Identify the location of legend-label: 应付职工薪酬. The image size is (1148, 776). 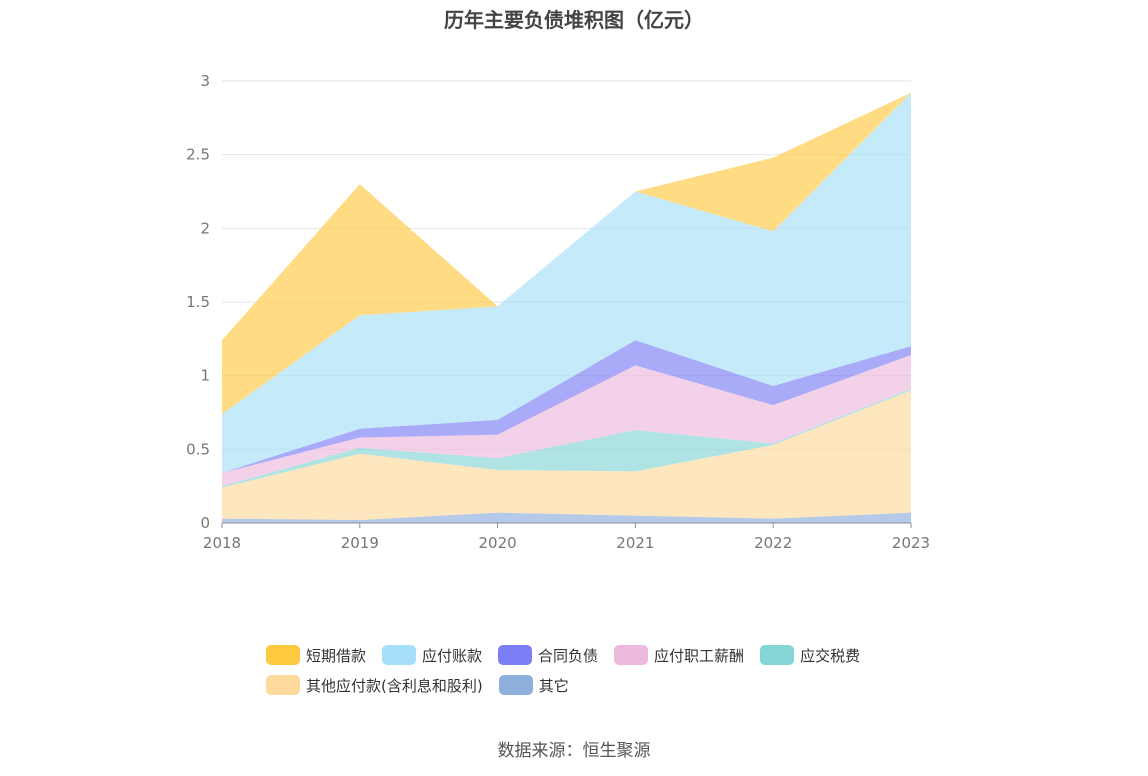
(699, 655).